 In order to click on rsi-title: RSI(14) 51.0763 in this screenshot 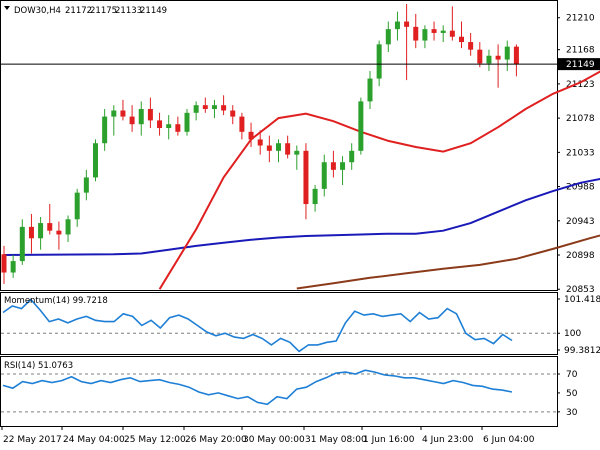, I will do `click(38, 366)`.